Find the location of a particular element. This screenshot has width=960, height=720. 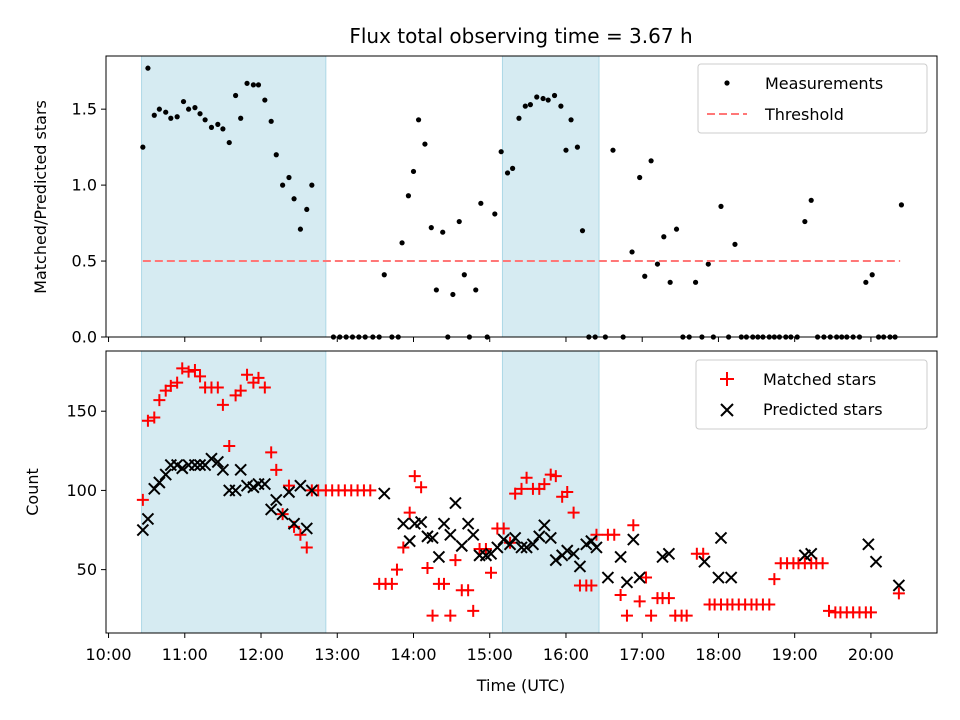

x-tick-label: 19:00 is located at coordinates (795, 654).